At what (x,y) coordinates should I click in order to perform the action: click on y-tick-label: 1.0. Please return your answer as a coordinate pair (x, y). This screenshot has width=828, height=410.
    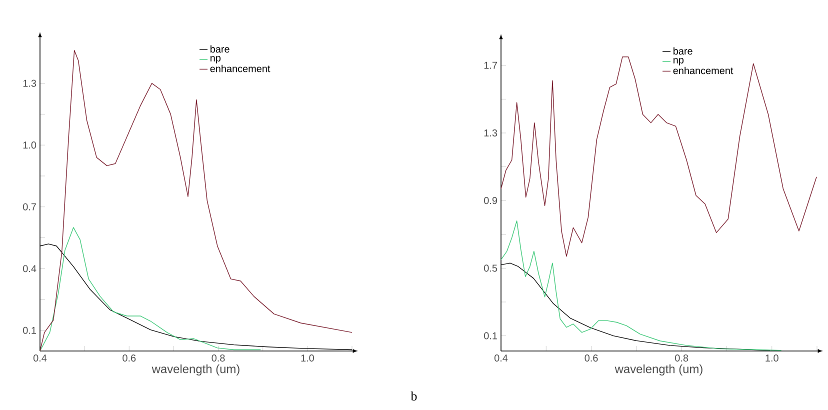
    Looking at the image, I should click on (29, 145).